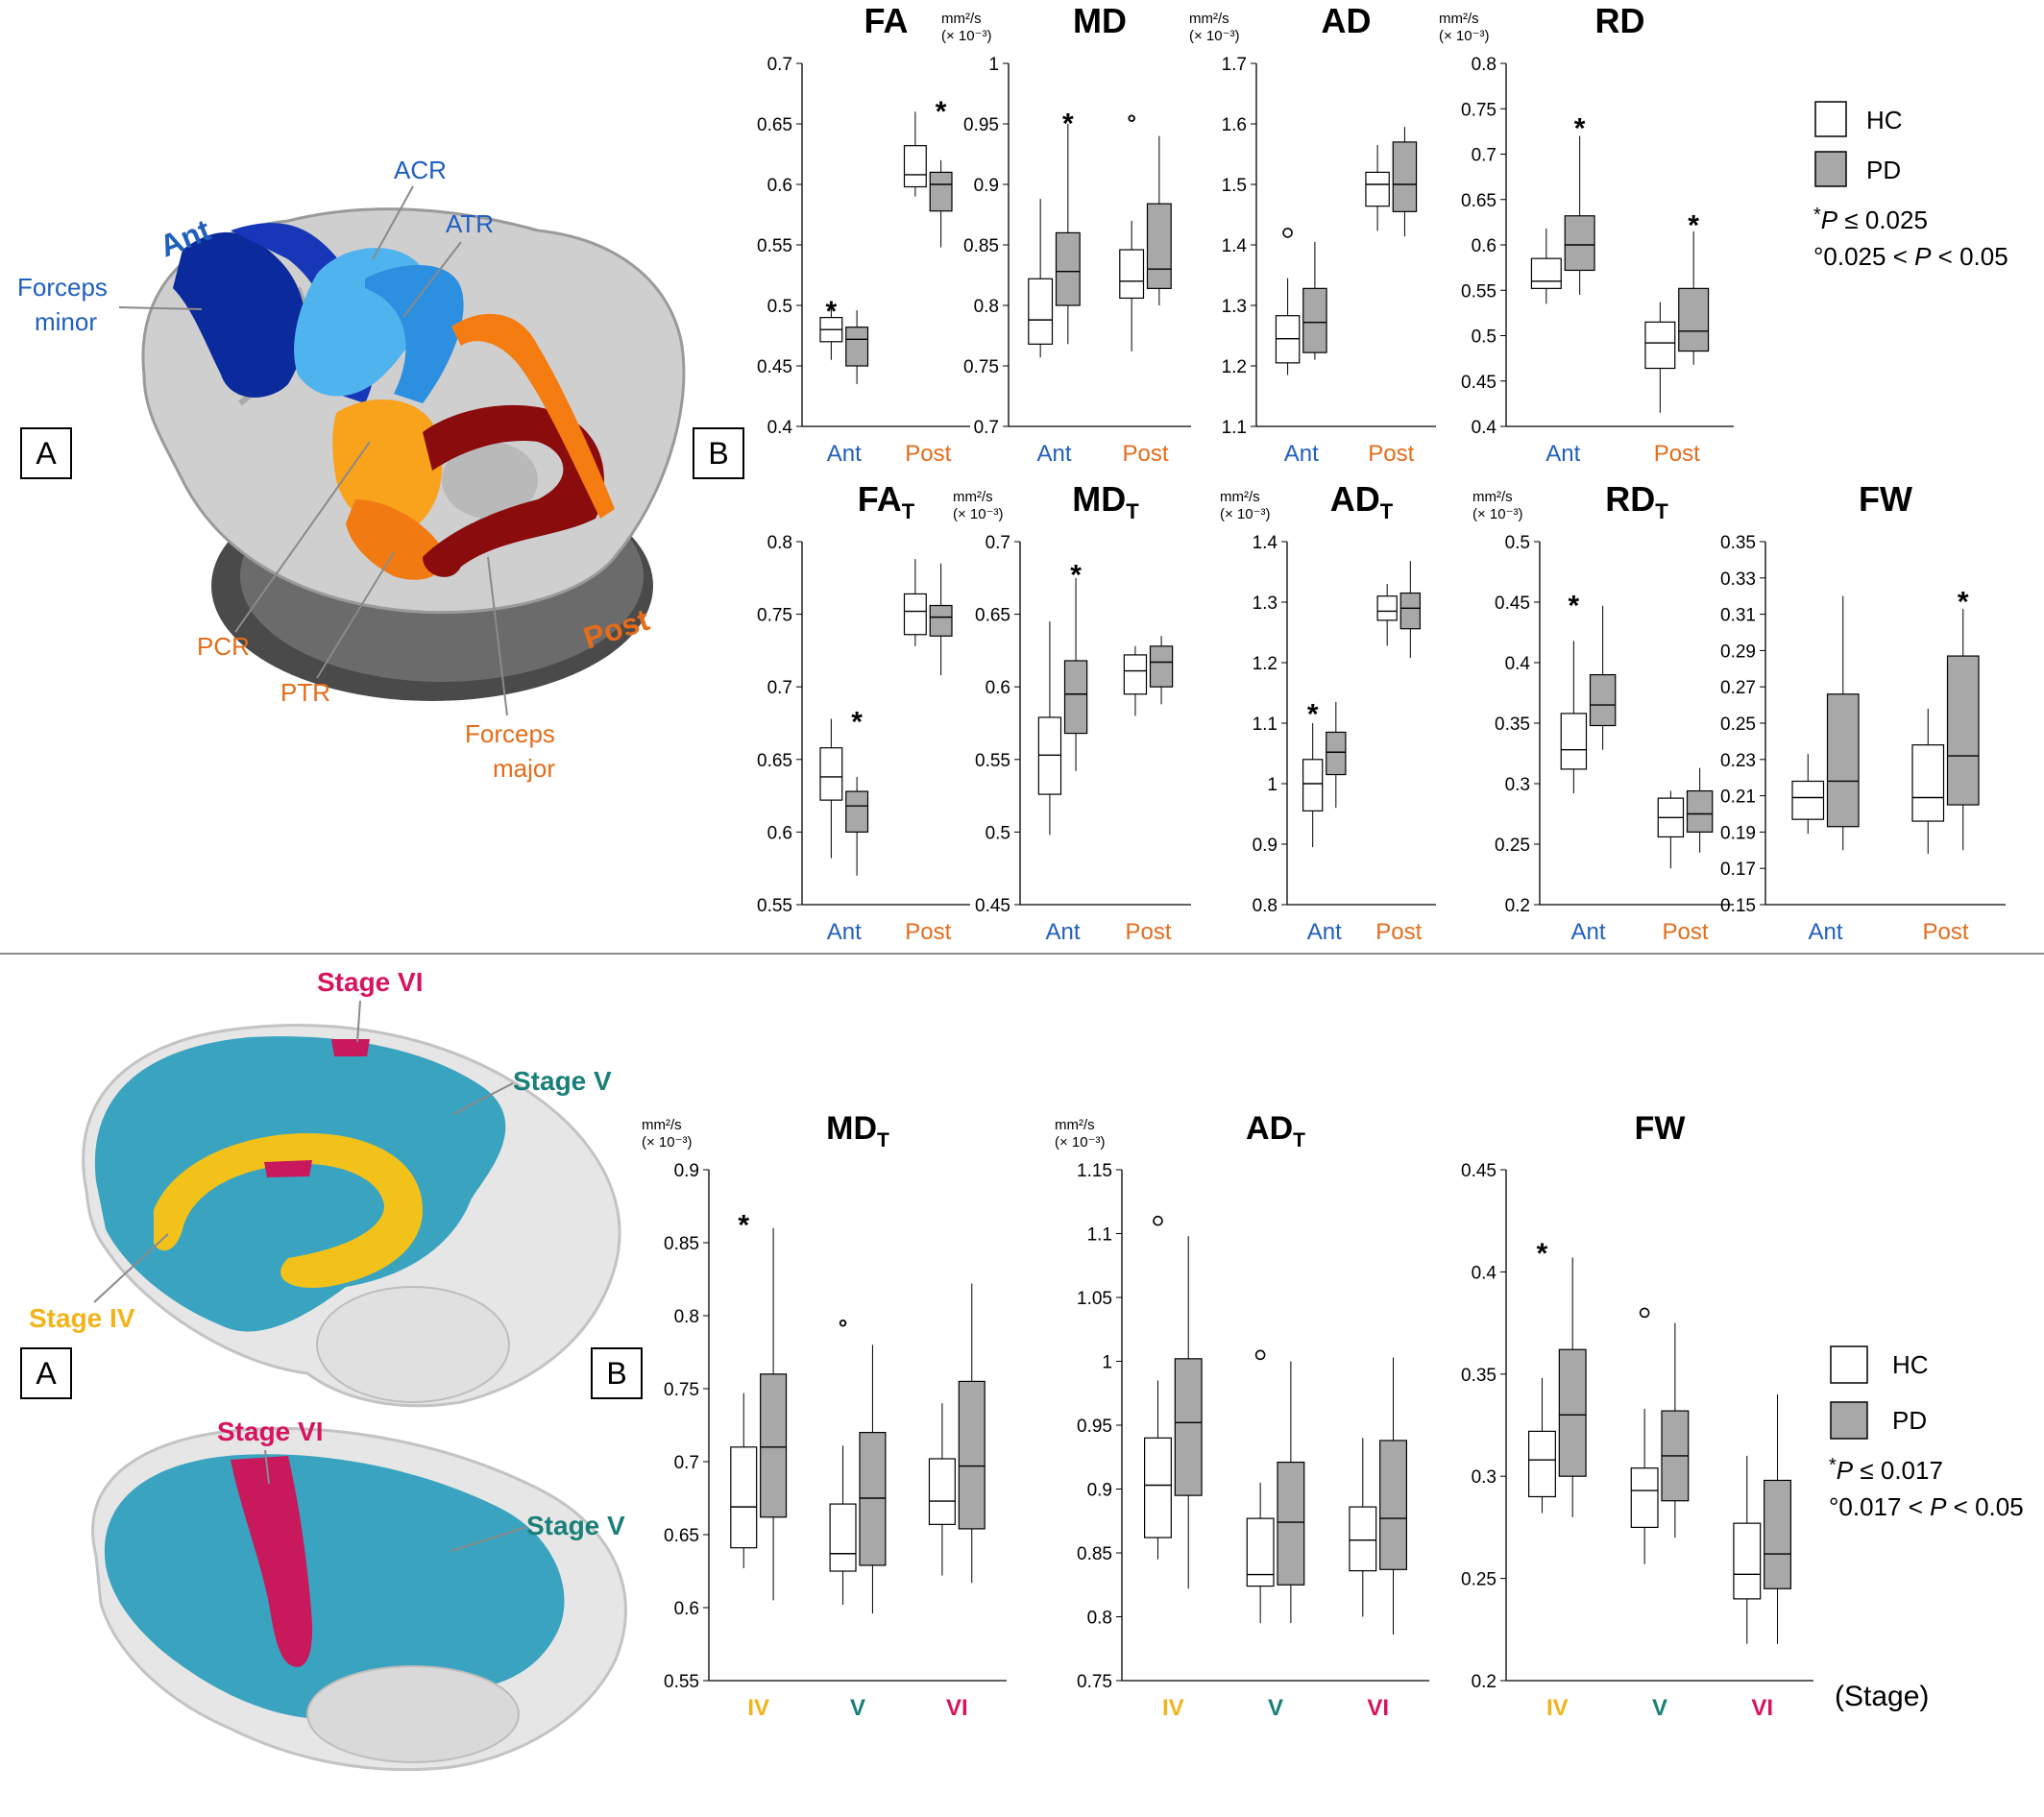 This screenshot has width=2044, height=1817. What do you see at coordinates (1517, 906) in the screenshot?
I see `y-tick-label: 0.2` at bounding box center [1517, 906].